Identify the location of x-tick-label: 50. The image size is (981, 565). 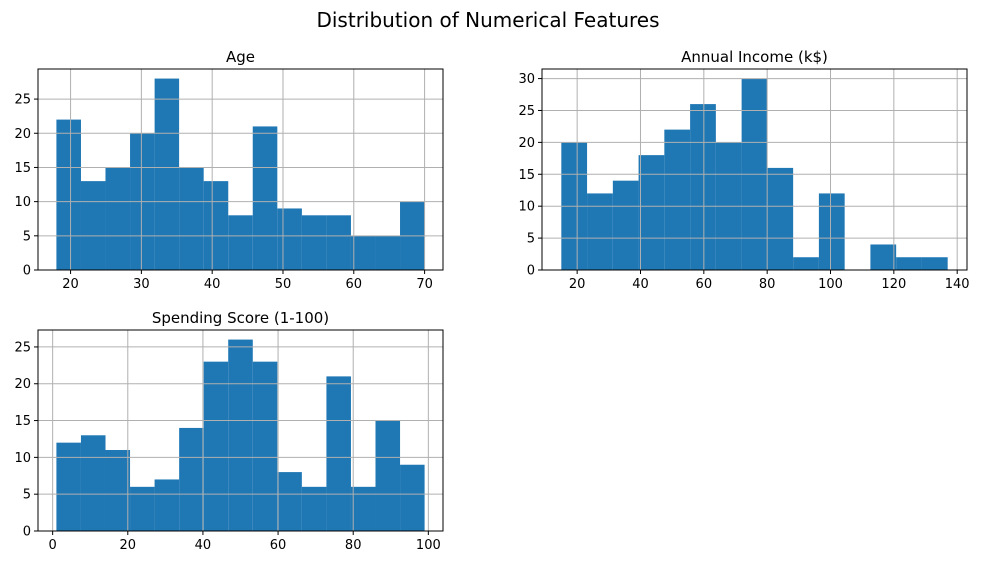
(283, 284).